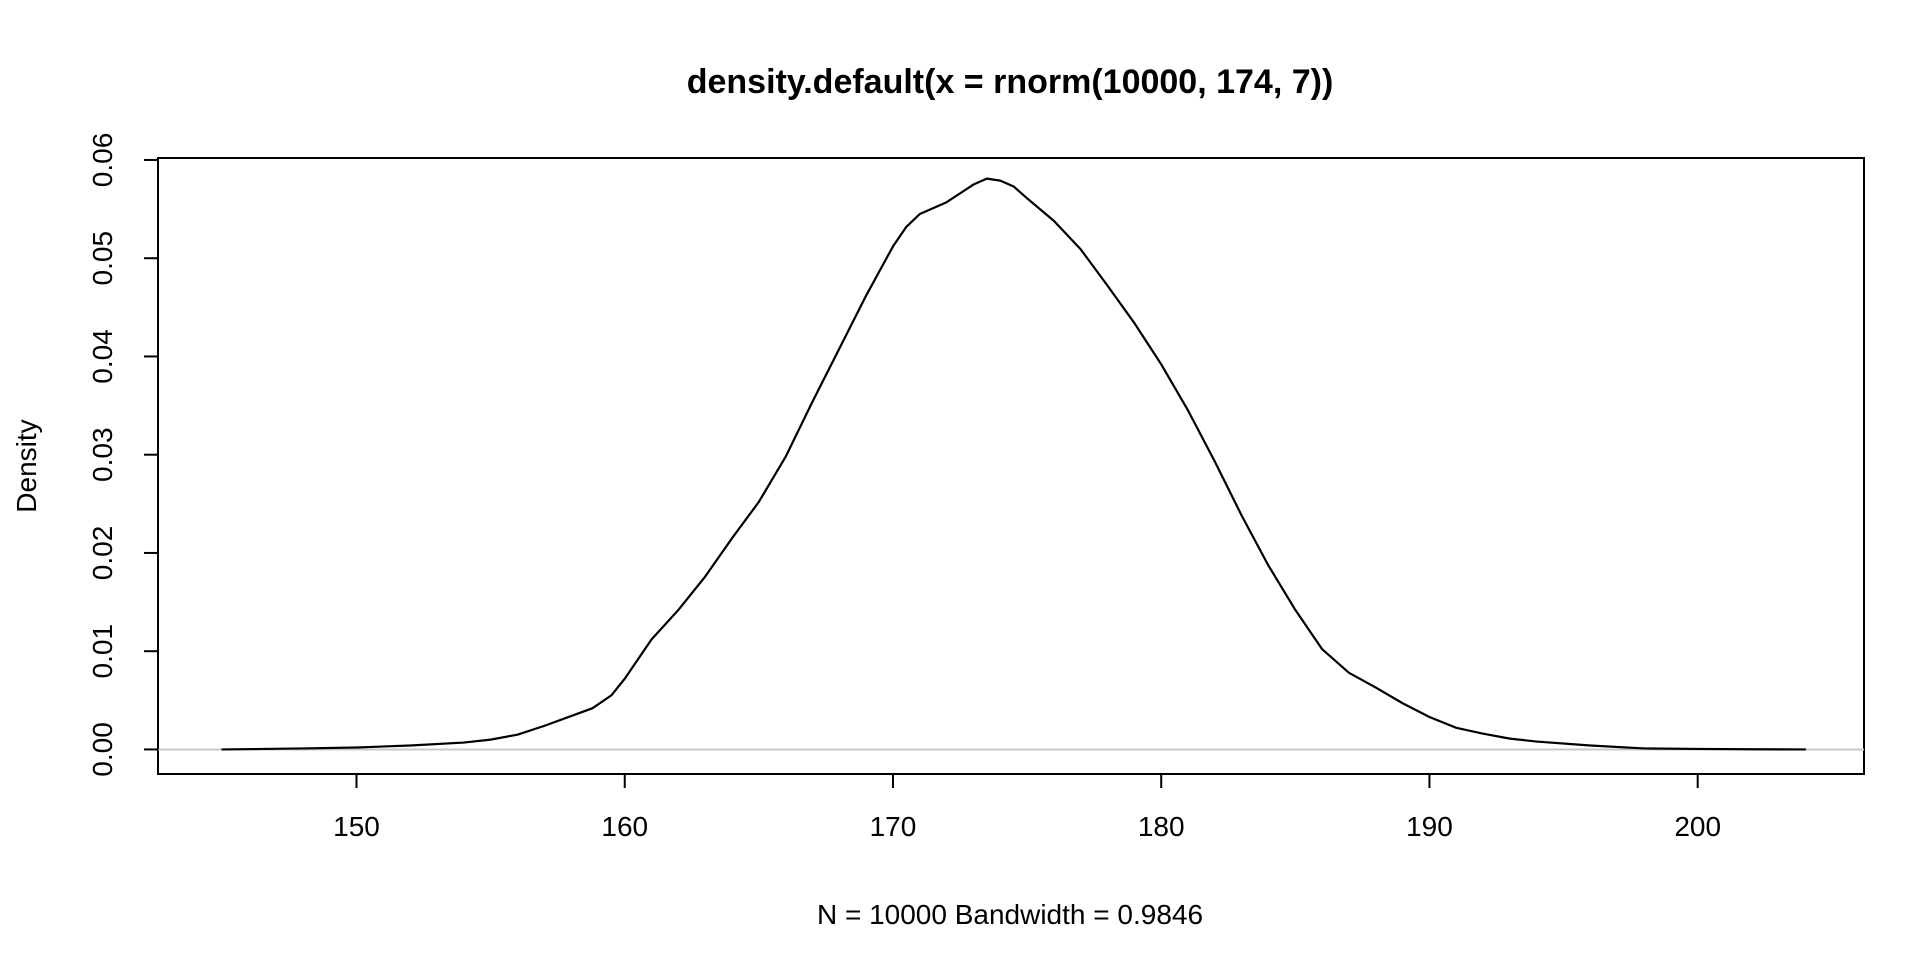 This screenshot has width=1920, height=960. What do you see at coordinates (102, 258) in the screenshot?
I see `y-tick-label: 0.05` at bounding box center [102, 258].